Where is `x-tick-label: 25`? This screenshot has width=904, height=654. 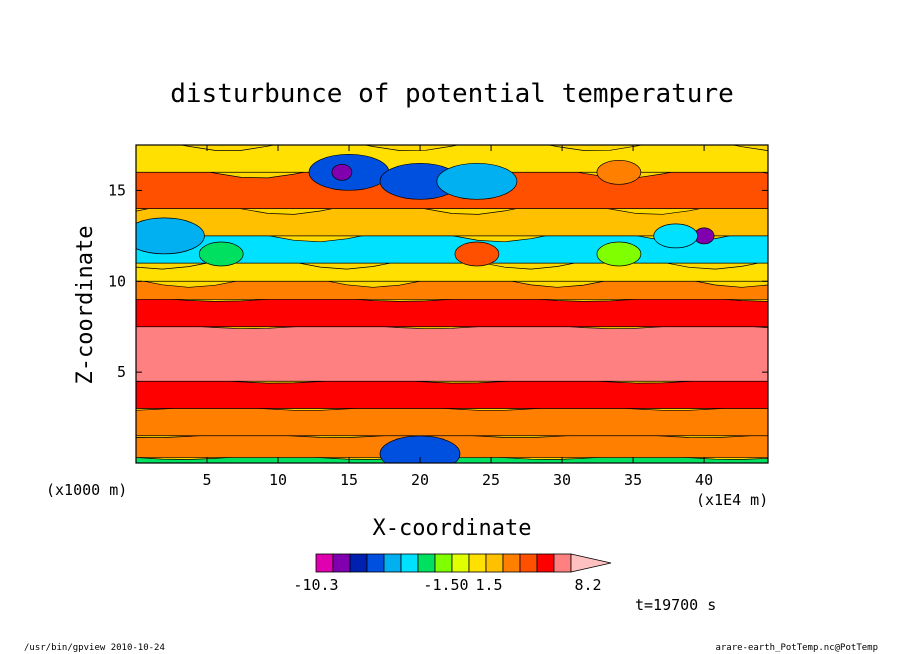 x-tick-label: 25 is located at coordinates (491, 480).